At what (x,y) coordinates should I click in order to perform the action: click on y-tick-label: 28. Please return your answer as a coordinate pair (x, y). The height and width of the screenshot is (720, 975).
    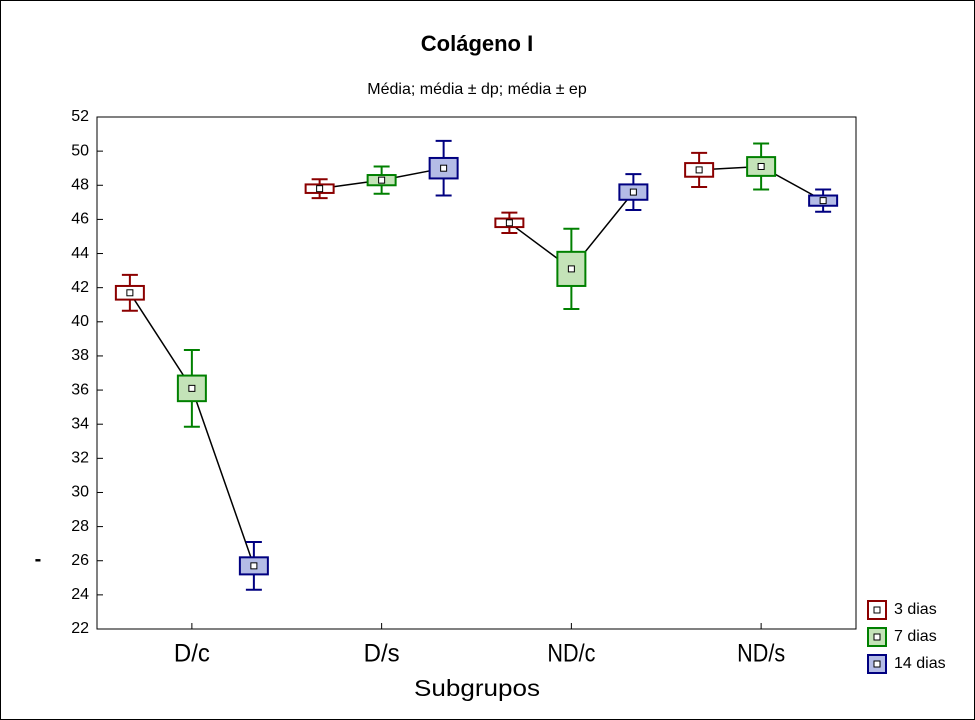
    Looking at the image, I should click on (80, 526).